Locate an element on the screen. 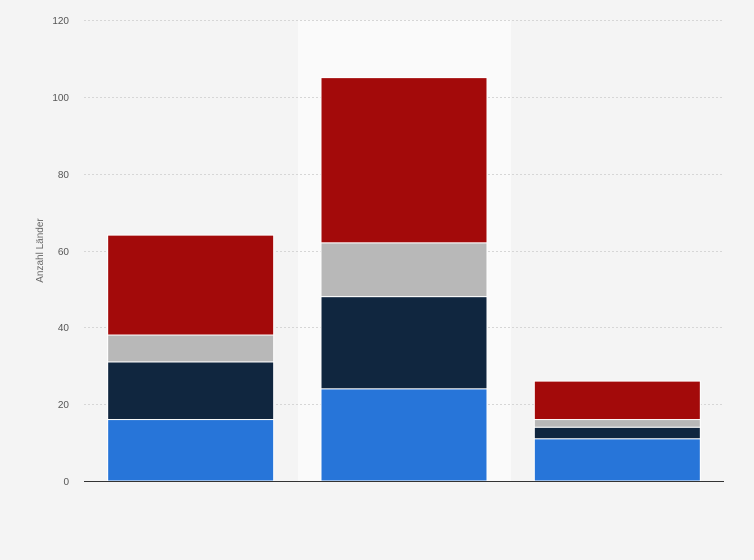 This screenshot has width=754, height=560. bar-segment-cat2-series2 is located at coordinates (617, 423).